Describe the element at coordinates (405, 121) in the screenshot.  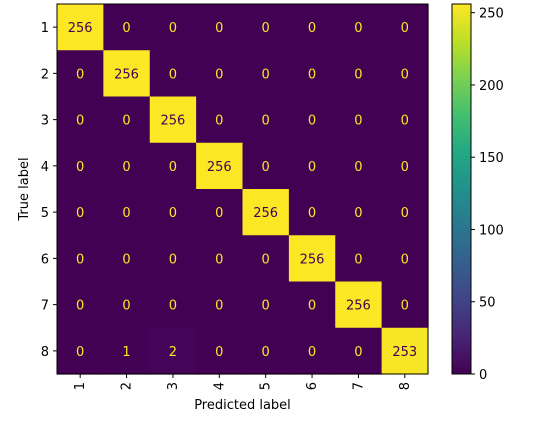
I see `cell-value-r3-c8: 0` at that location.